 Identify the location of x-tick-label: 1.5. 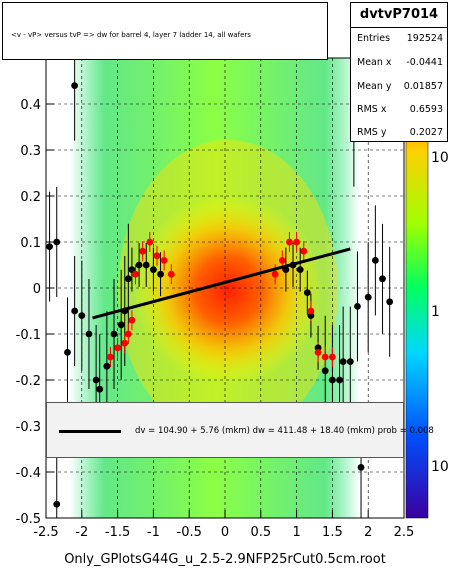
(332, 532).